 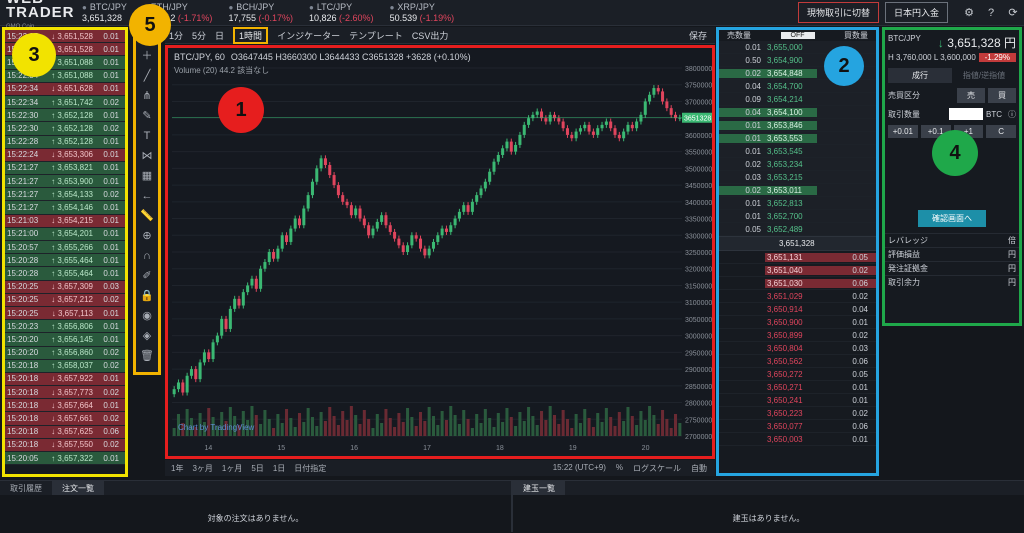 I want to click on interval-1m: 1分, so click(x=176, y=35).